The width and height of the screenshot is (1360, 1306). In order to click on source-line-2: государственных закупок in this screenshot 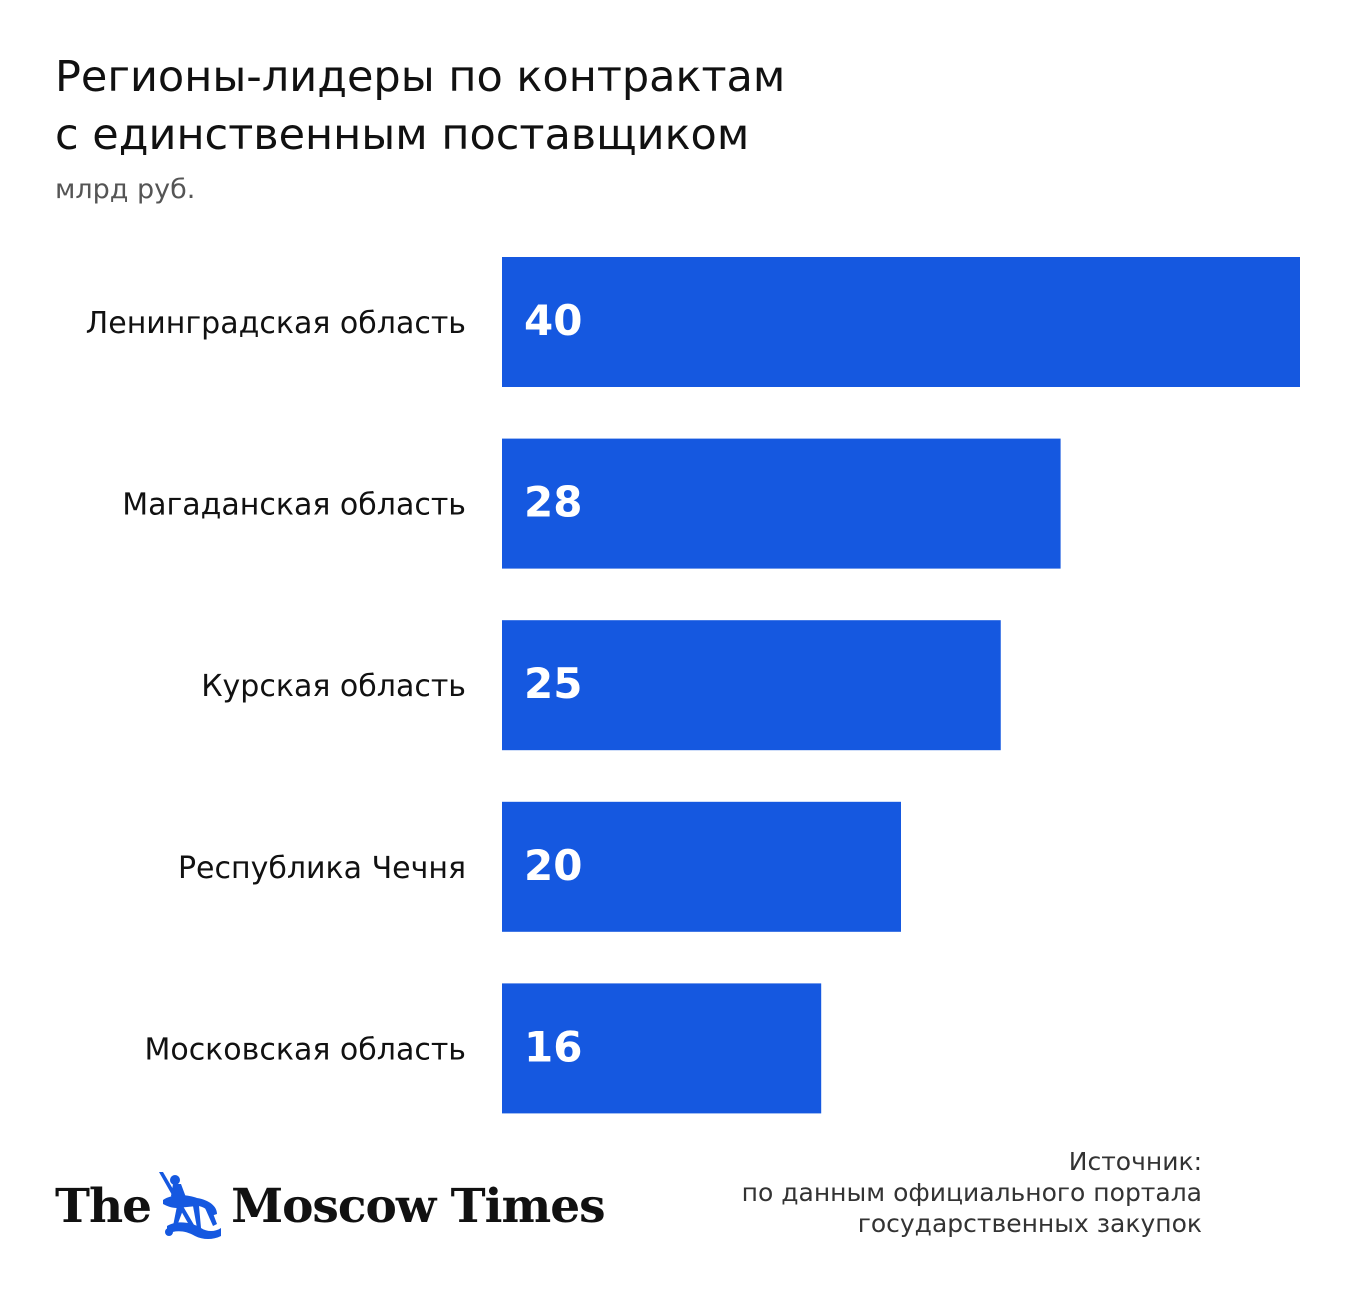, I will do `click(1029, 1223)`.